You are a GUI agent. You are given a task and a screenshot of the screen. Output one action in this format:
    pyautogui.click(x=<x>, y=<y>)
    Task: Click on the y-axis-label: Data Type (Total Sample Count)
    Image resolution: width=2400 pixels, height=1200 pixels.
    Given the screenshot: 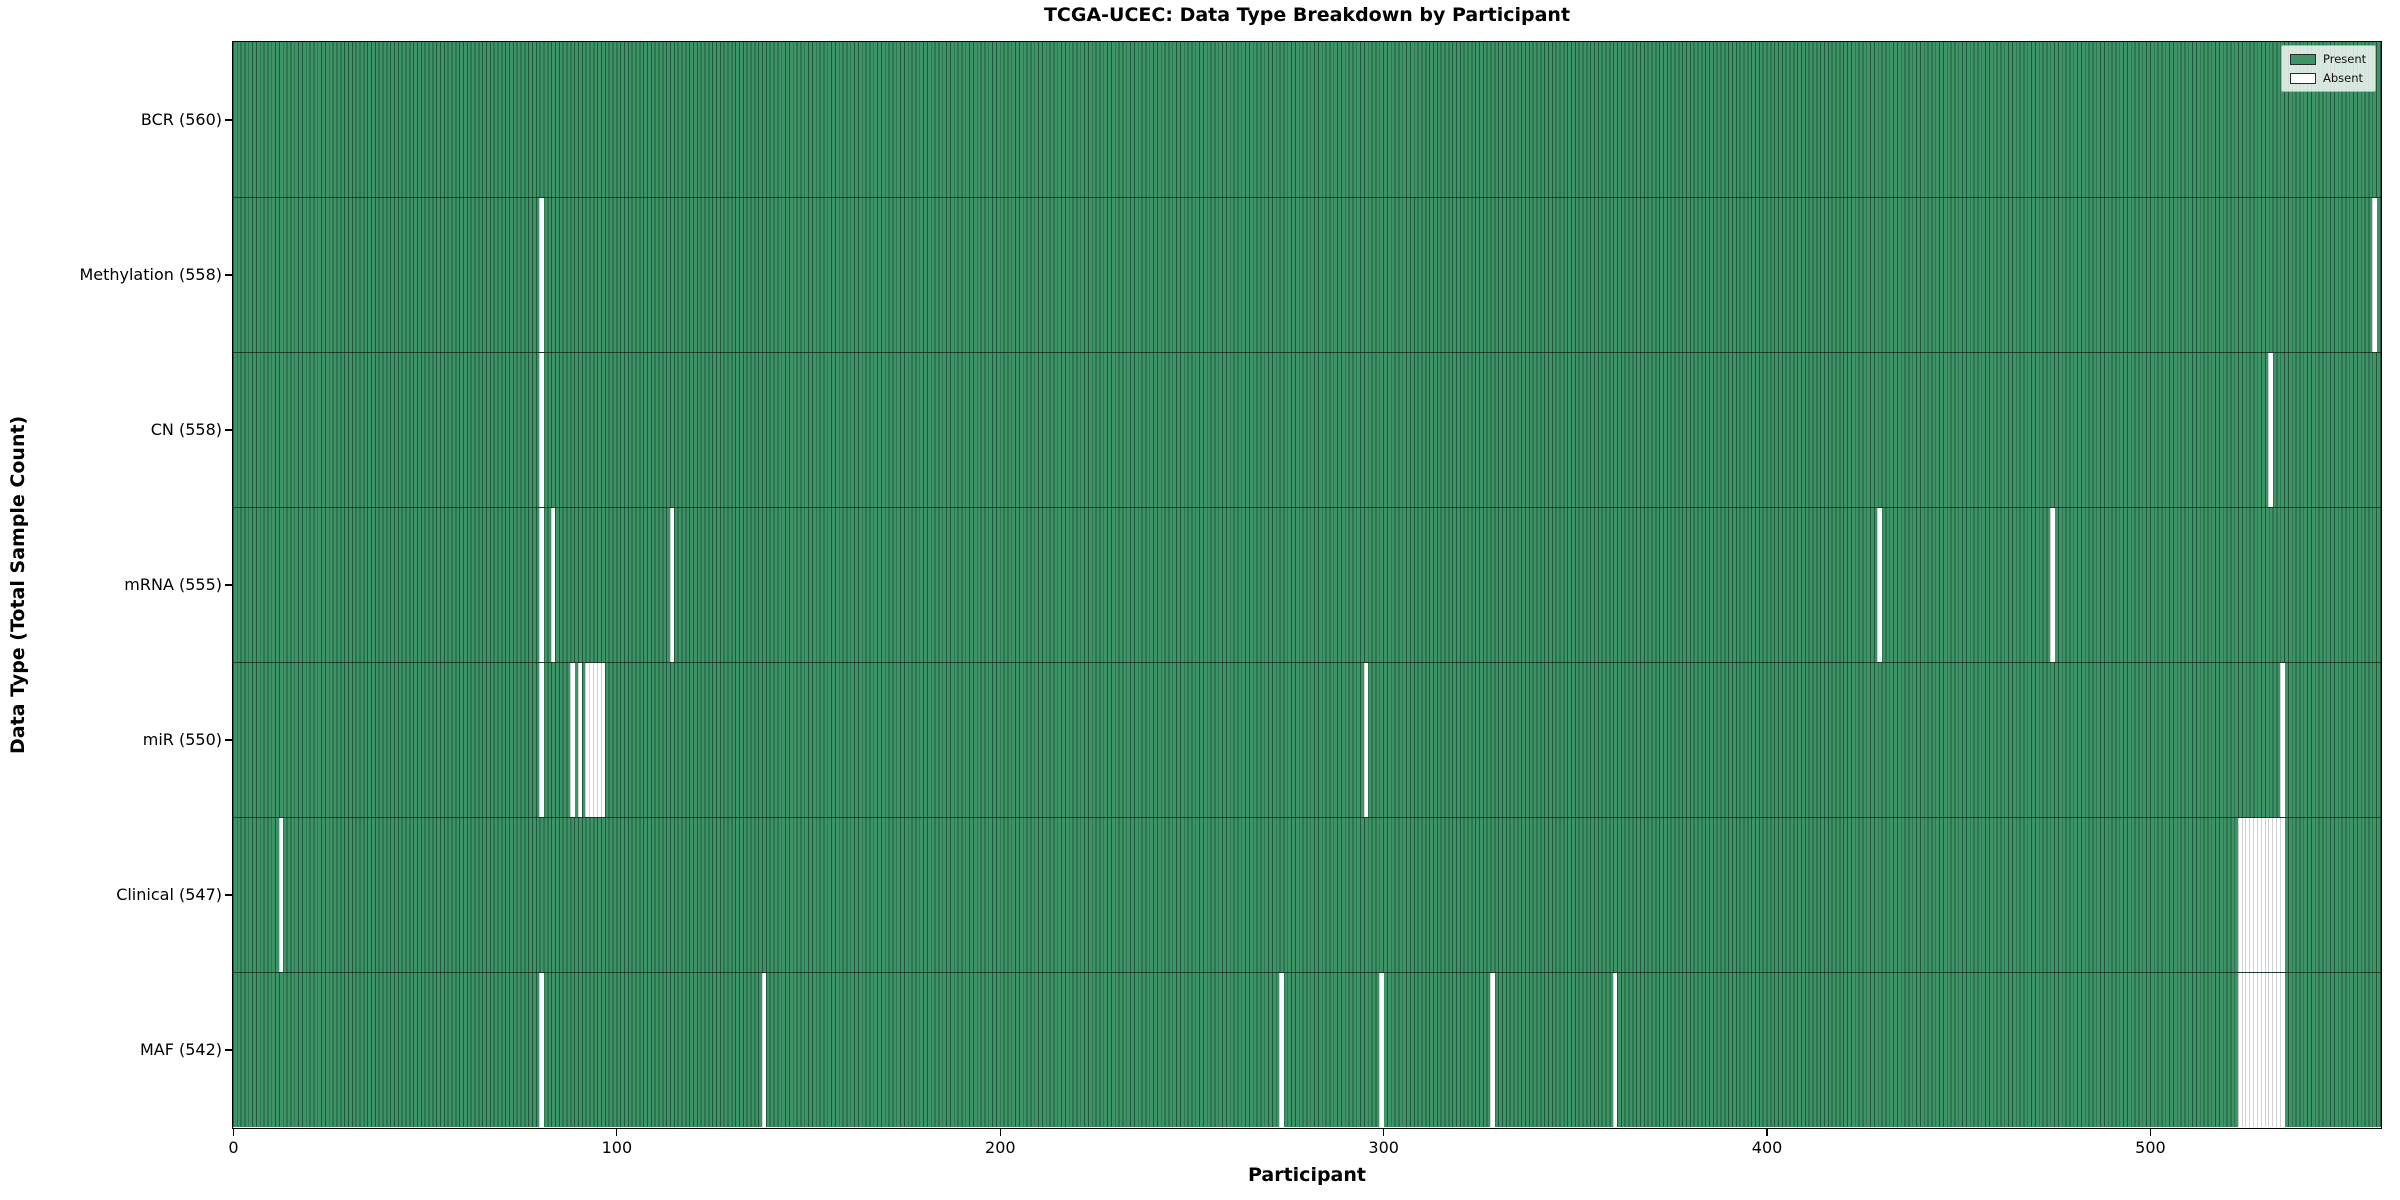 What is the action you would take?
    pyautogui.click(x=18, y=585)
    